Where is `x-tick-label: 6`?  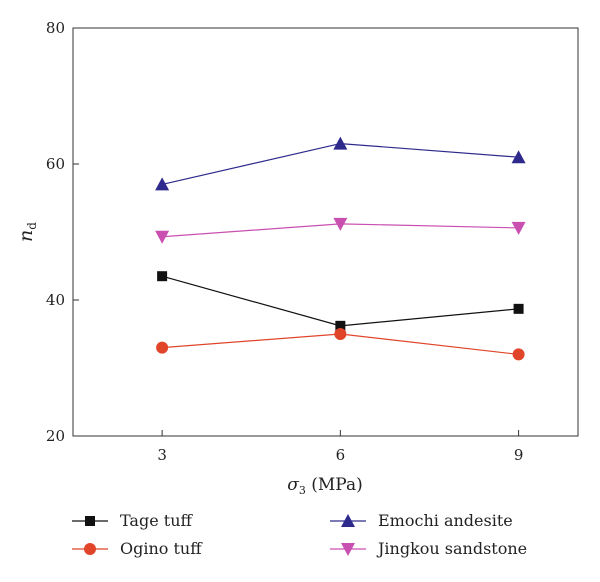
x-tick-label: 6 is located at coordinates (341, 455).